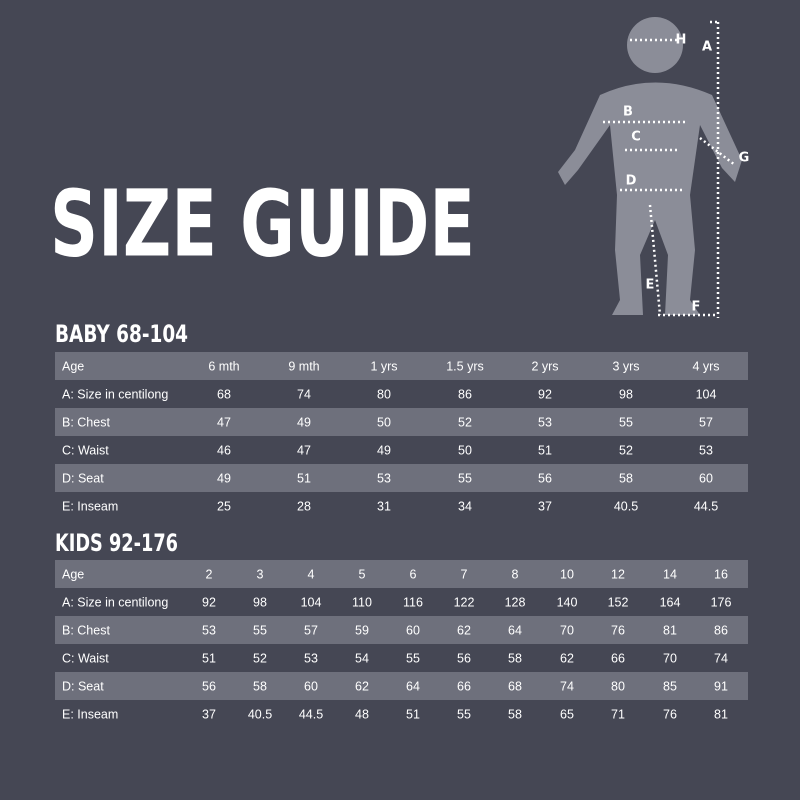  I want to click on cell: 4, so click(311, 574).